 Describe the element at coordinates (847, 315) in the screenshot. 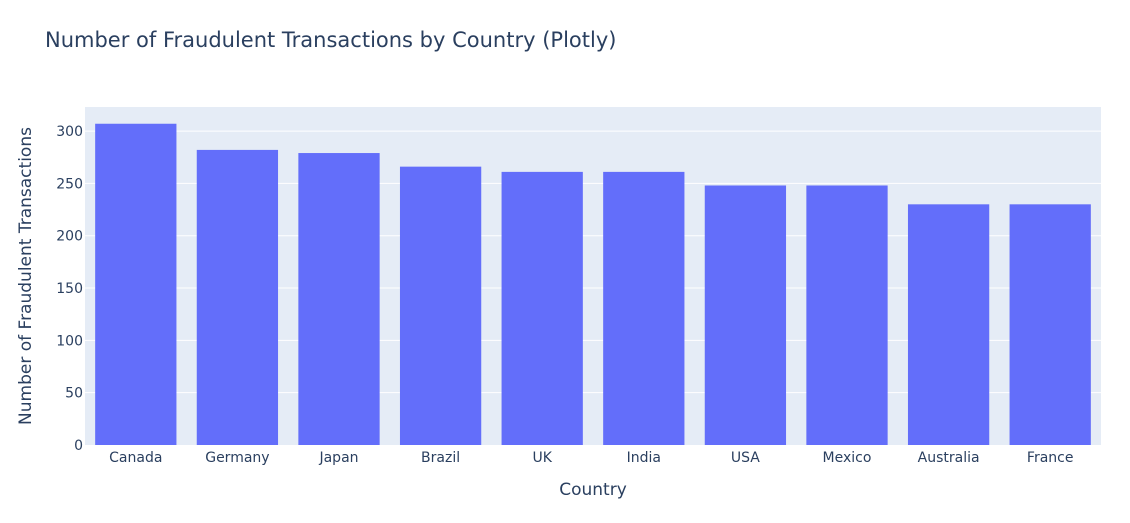

I see `bar-mexico` at that location.